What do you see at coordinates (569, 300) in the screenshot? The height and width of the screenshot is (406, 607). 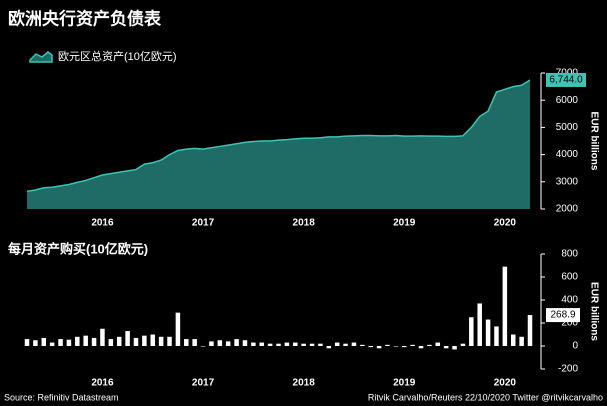 I see `y-tick-label: 400` at bounding box center [569, 300].